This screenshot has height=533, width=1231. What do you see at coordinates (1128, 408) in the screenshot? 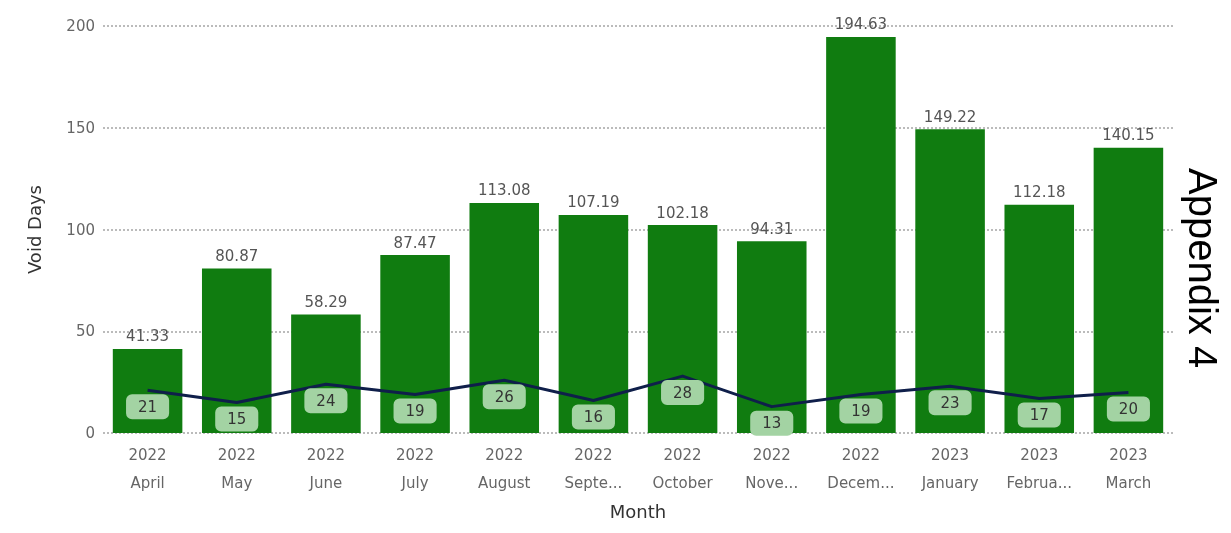
I see `data-label: 20` at bounding box center [1128, 408].